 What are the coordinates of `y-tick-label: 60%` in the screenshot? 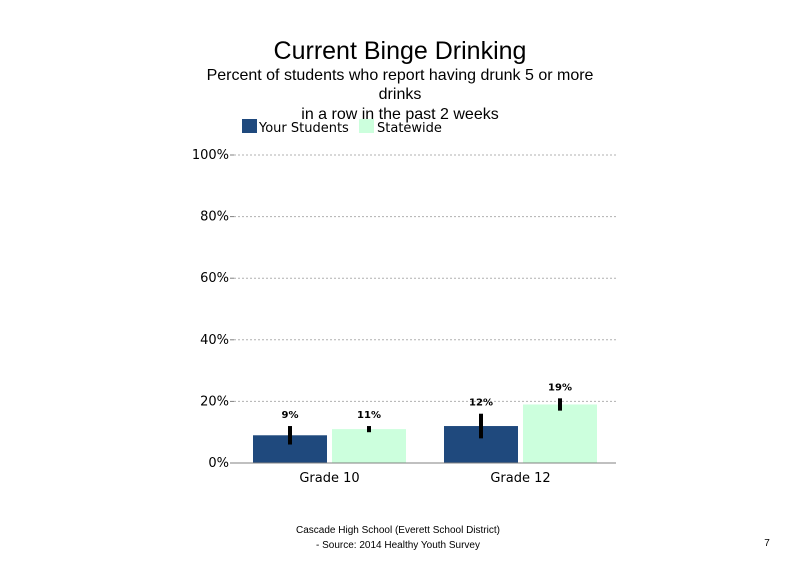 It's located at (214, 278).